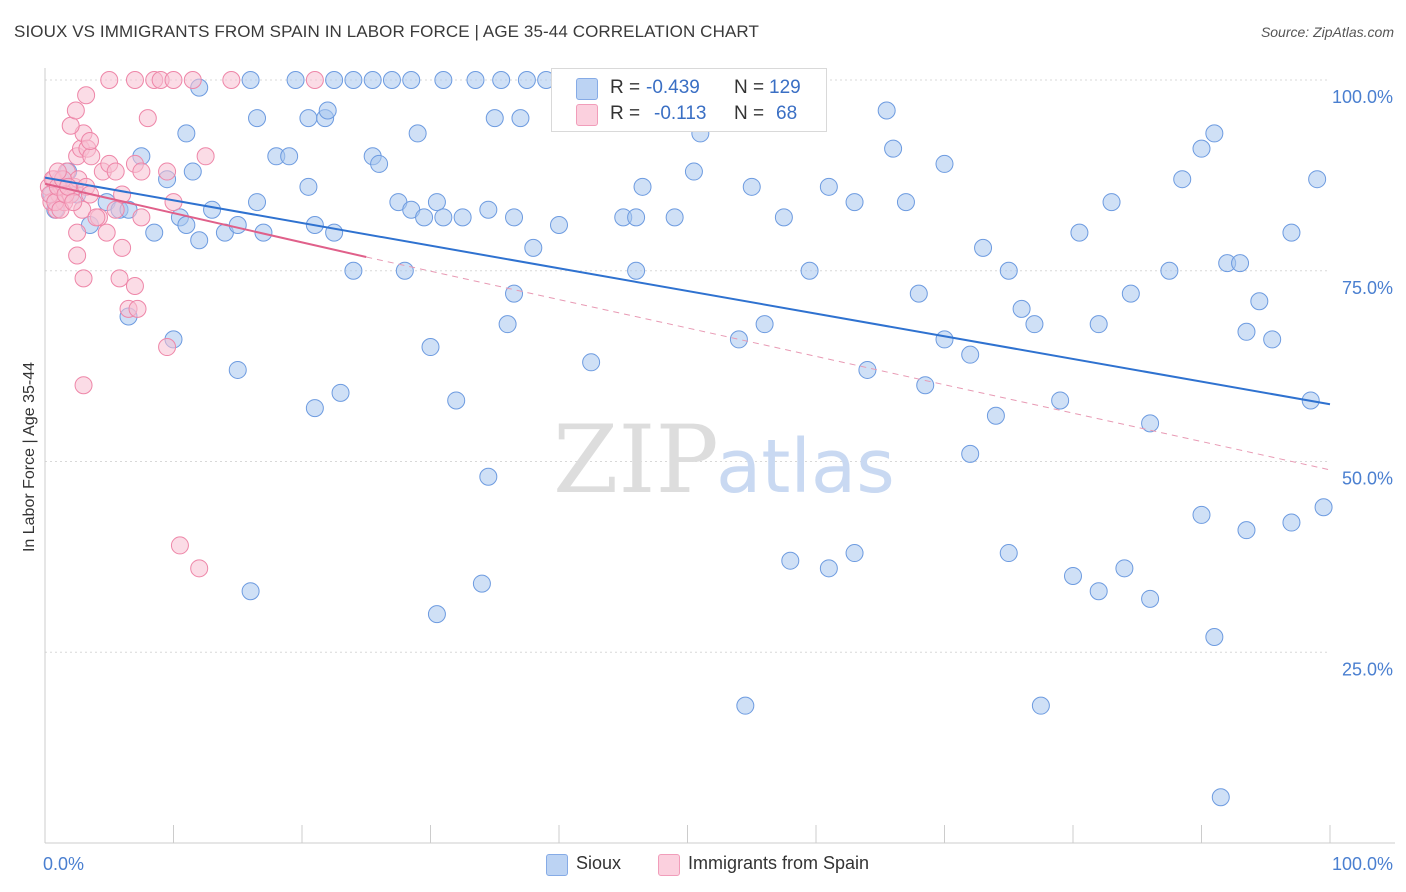 This screenshot has height=892, width=1406. Describe the element at coordinates (557, 865) in the screenshot. I see `series-swatch-sioux` at that location.